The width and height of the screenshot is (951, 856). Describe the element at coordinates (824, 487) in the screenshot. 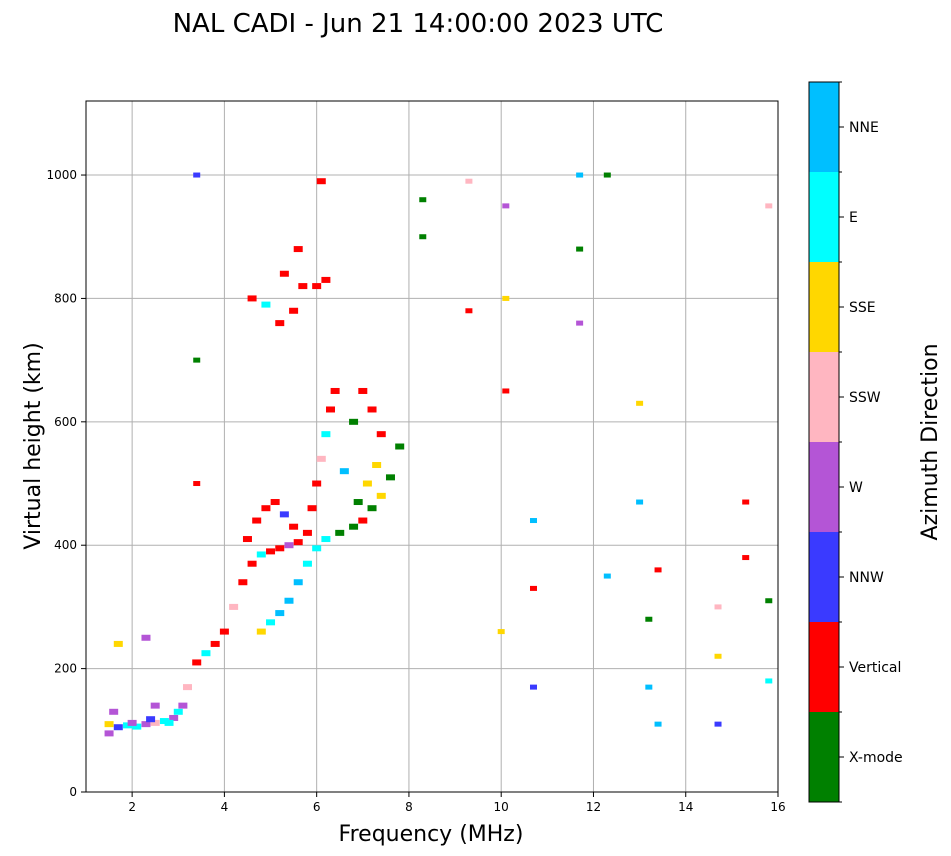

I see `colorbar-segment-w` at that location.